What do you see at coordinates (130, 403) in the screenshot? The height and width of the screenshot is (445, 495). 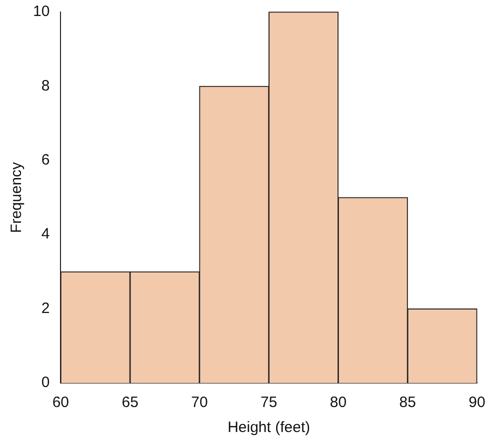 I see `x-tick-label: 65` at bounding box center [130, 403].